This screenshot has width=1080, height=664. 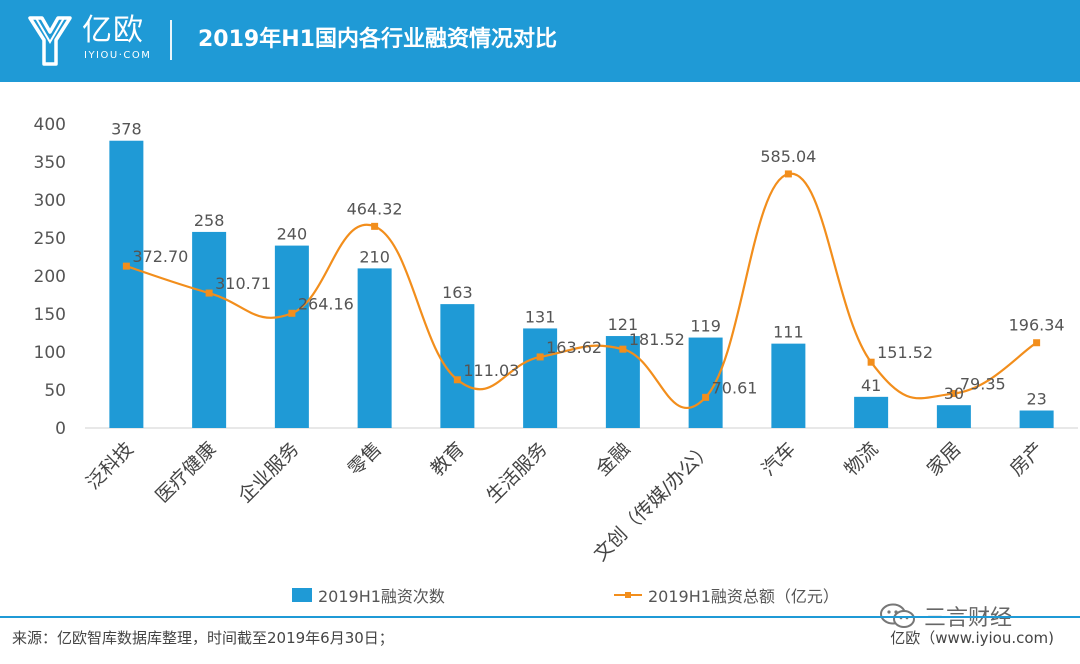 What do you see at coordinates (302, 595) in the screenshot?
I see `legend-bar-swatch` at bounding box center [302, 595].